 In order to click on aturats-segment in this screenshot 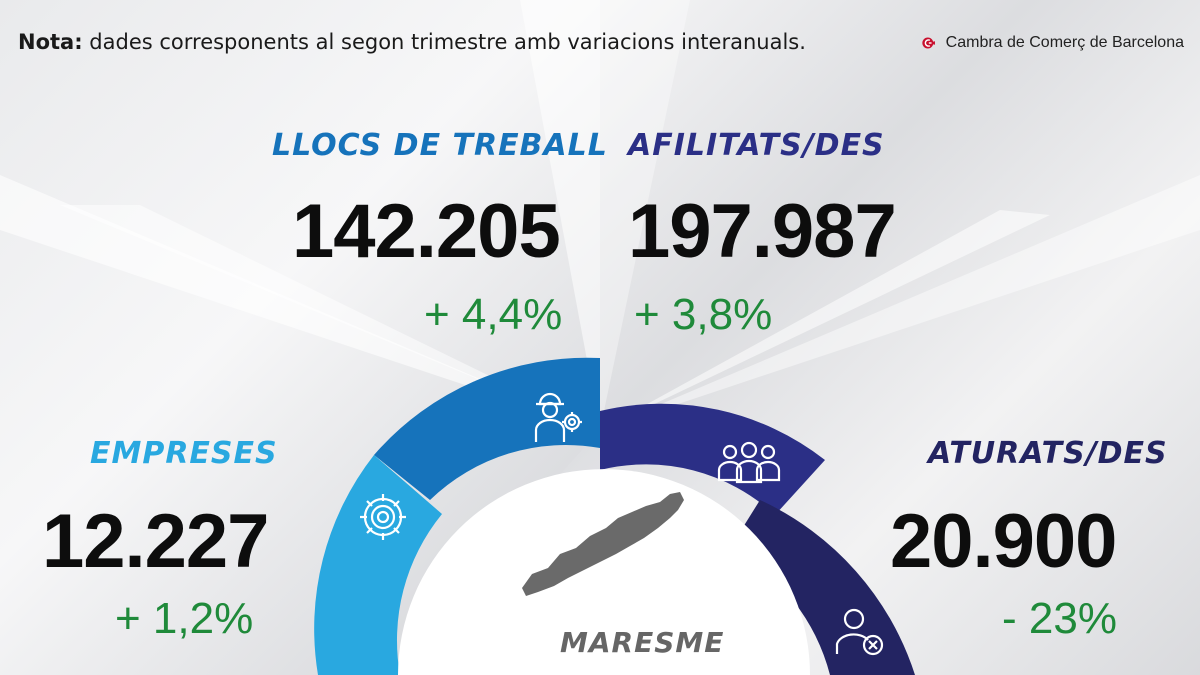, I will do `click(822, 587)`.